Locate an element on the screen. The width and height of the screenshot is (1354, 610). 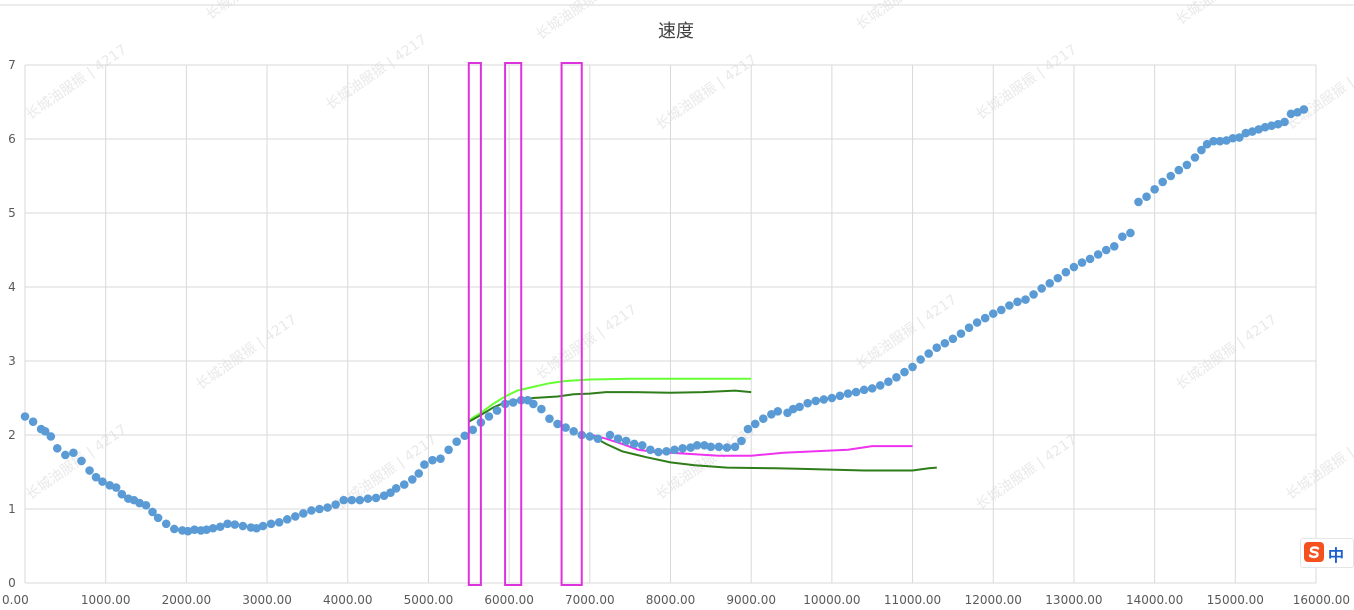
x-tick-label: 12000.00 is located at coordinates (993, 600).